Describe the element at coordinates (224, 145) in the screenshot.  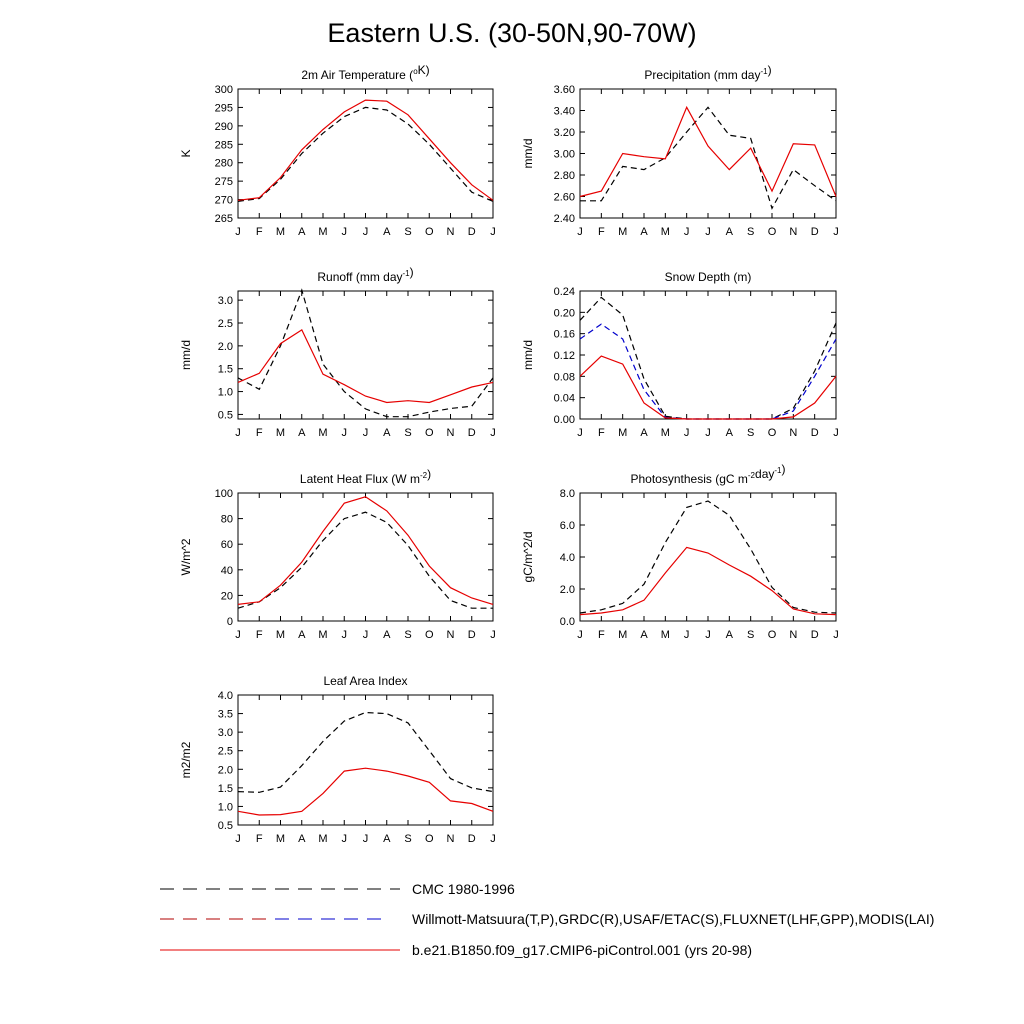
I see `y-tick-label: 285` at that location.